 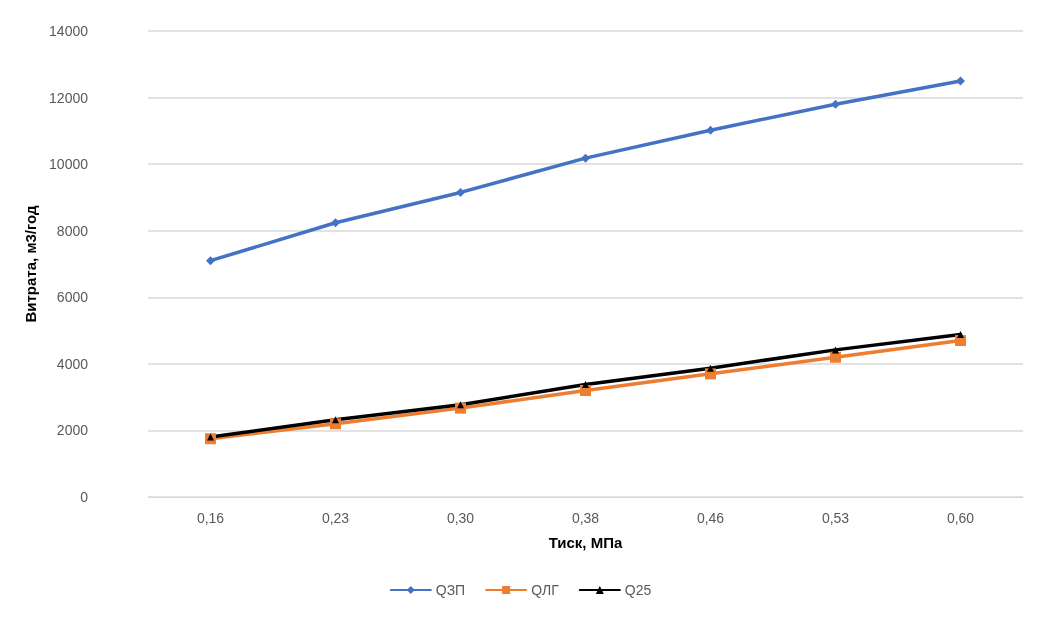 I want to click on legend-label: QЗП, so click(x=450, y=590).